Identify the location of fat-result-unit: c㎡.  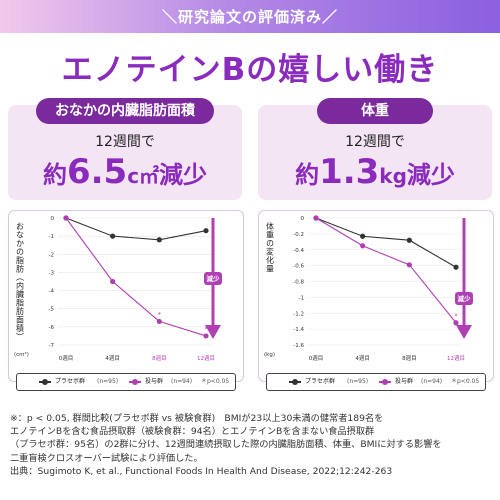
(143, 176).